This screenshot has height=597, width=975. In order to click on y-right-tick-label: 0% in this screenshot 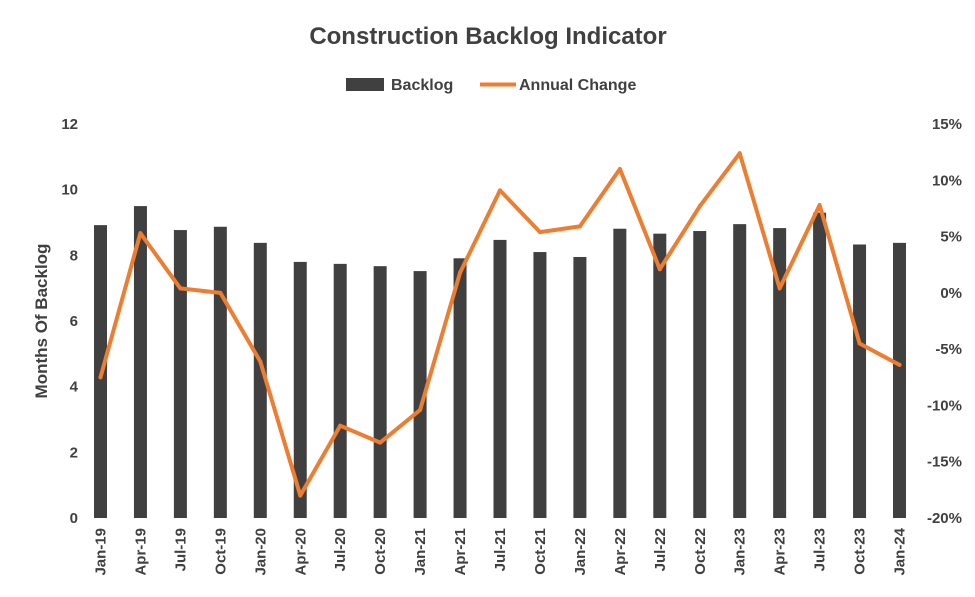, I will do `click(951, 293)`.